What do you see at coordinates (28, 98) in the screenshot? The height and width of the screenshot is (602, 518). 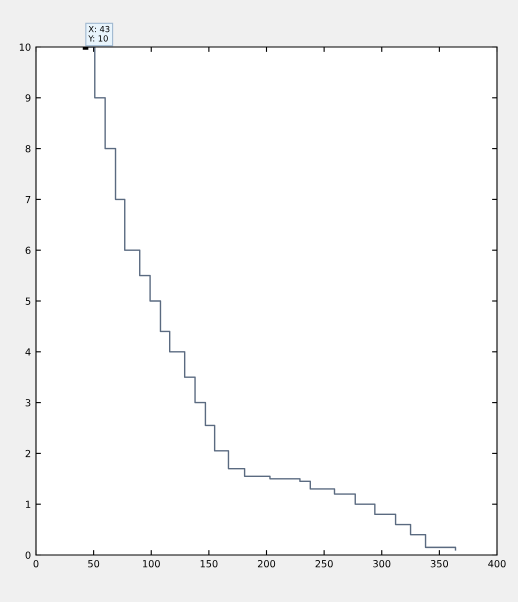 I see `y-tick-label: 9` at bounding box center [28, 98].